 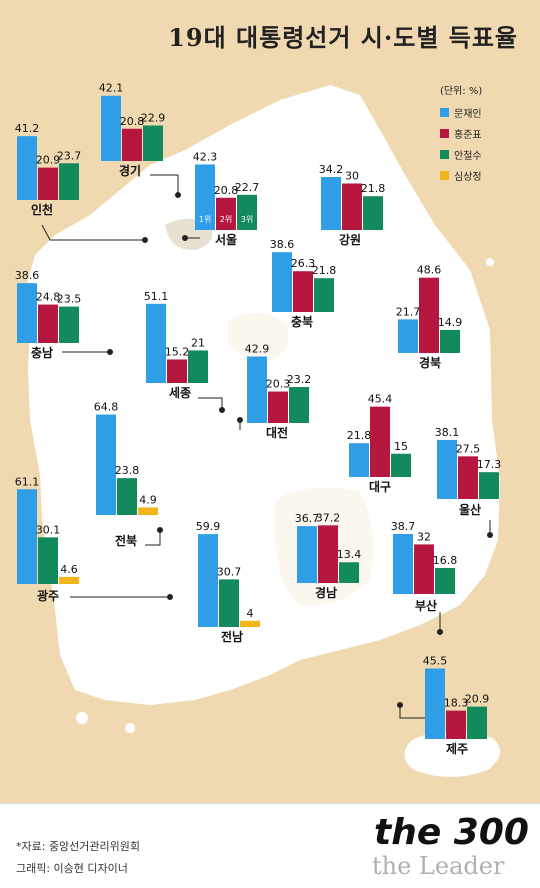 What do you see at coordinates (205, 156) in the screenshot?
I see `data-label-2-0: 42.3` at bounding box center [205, 156].